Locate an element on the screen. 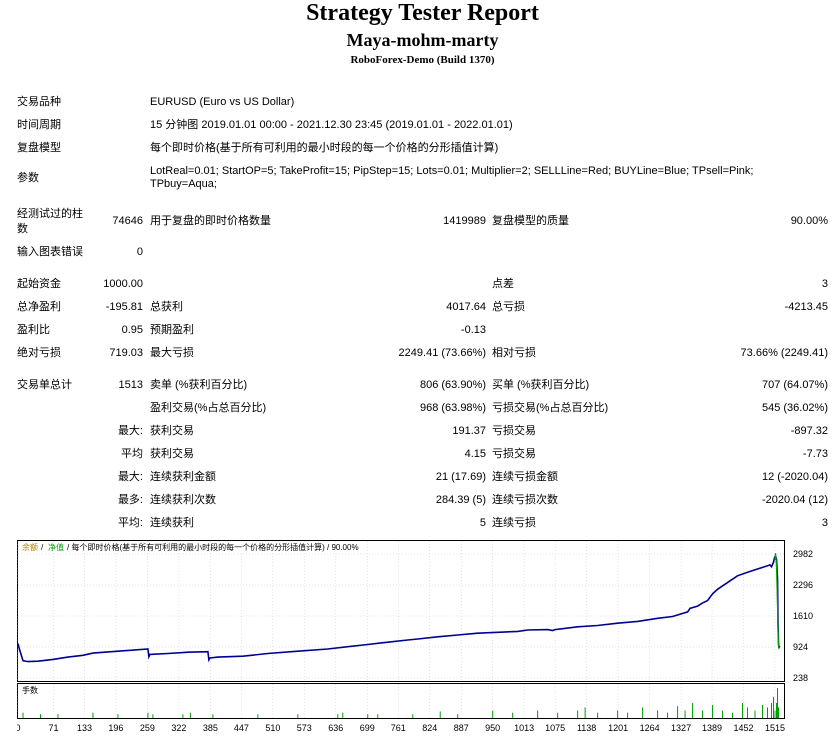 This screenshot has height=739, width=835. max-consec-losses-value: 12 (-2020.04) is located at coordinates (794, 477).